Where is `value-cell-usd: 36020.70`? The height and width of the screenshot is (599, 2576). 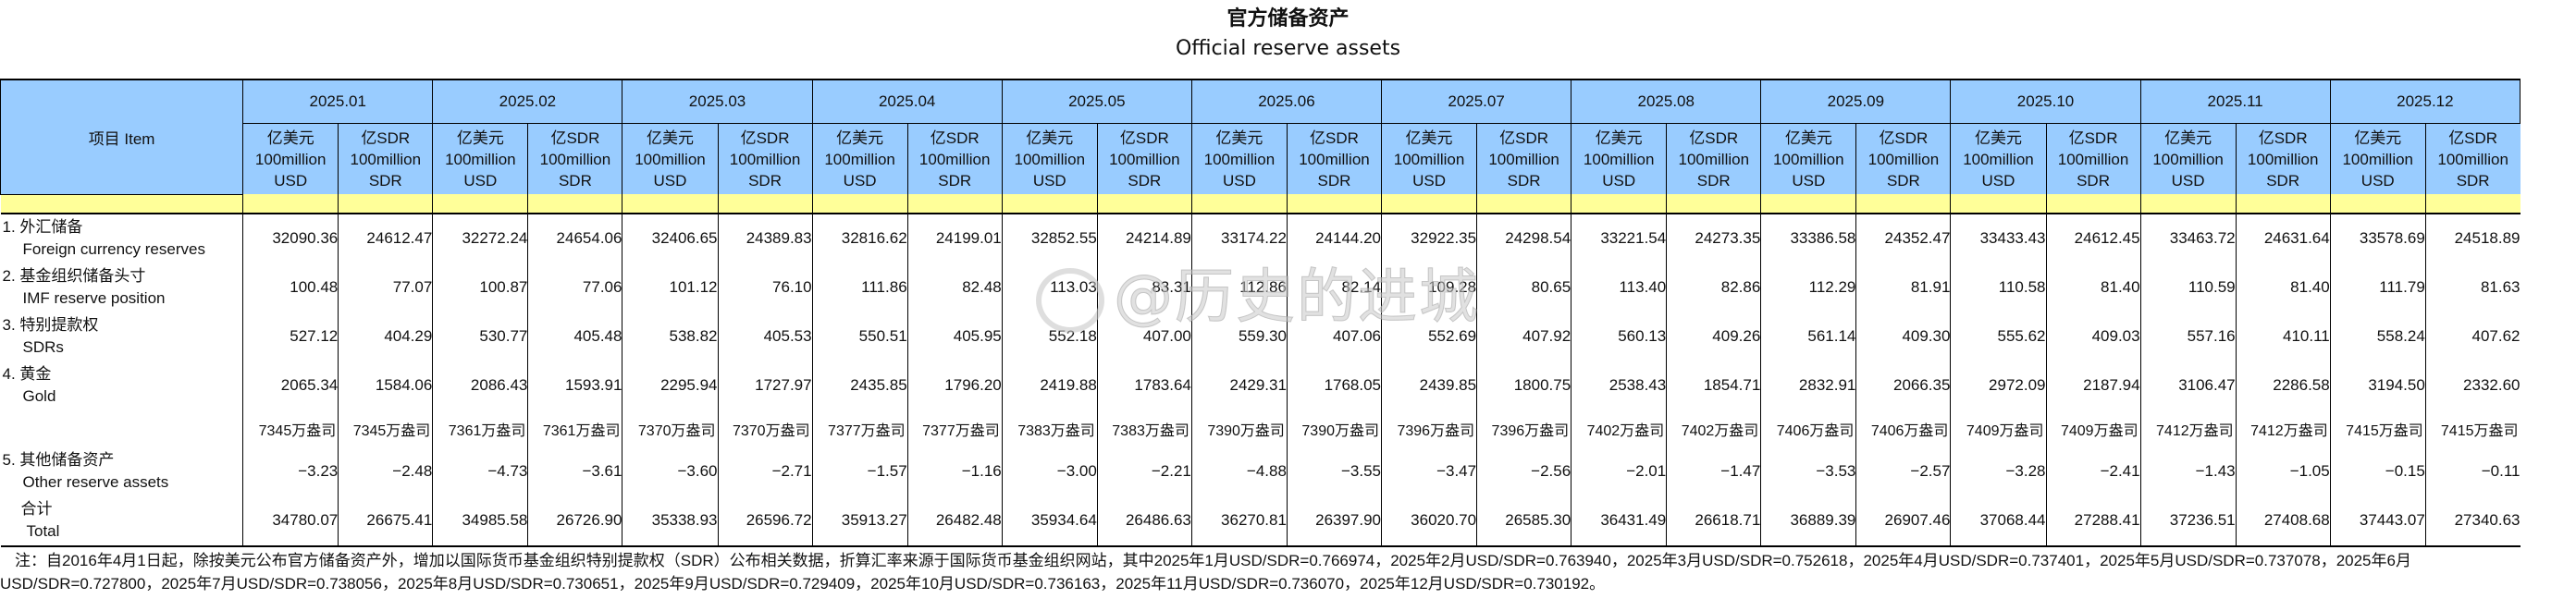
value-cell-usd: 36020.70 is located at coordinates (1429, 521).